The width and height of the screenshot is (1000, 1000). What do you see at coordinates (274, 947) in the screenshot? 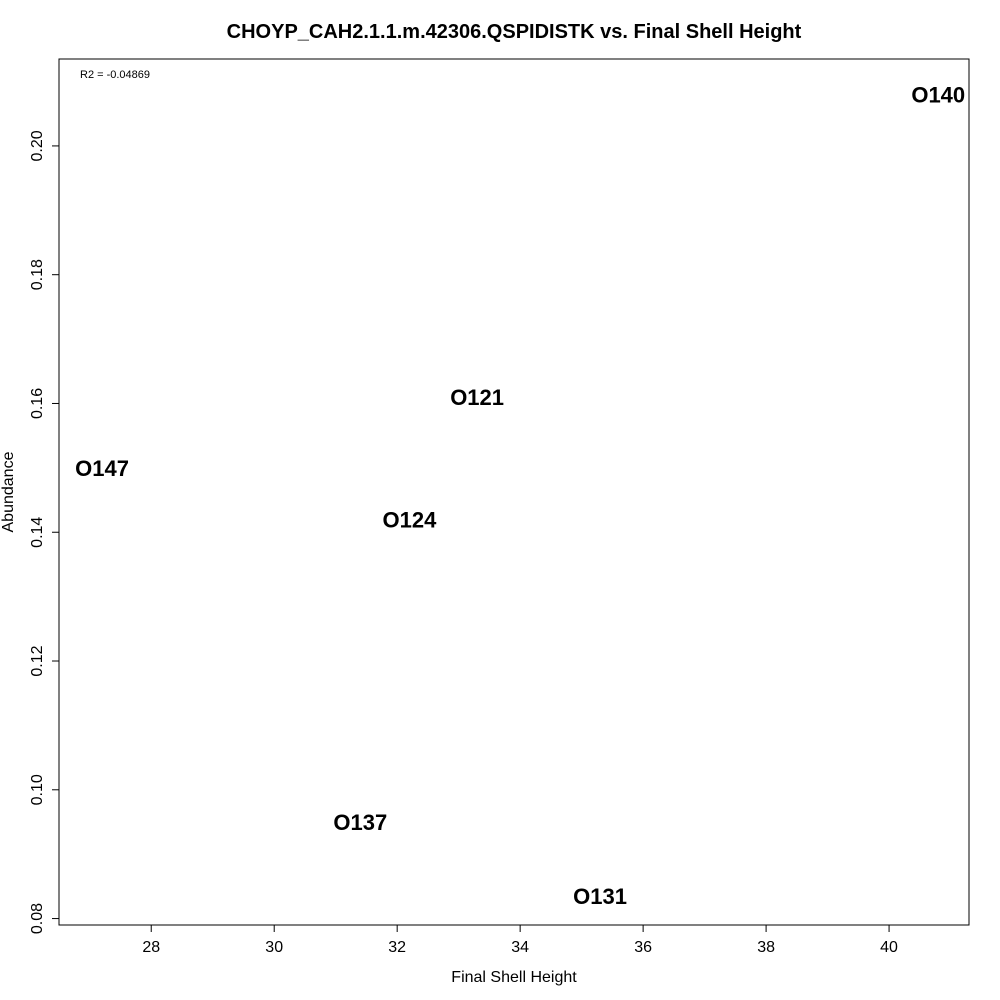
I see `x-tick-label: 30` at bounding box center [274, 947].